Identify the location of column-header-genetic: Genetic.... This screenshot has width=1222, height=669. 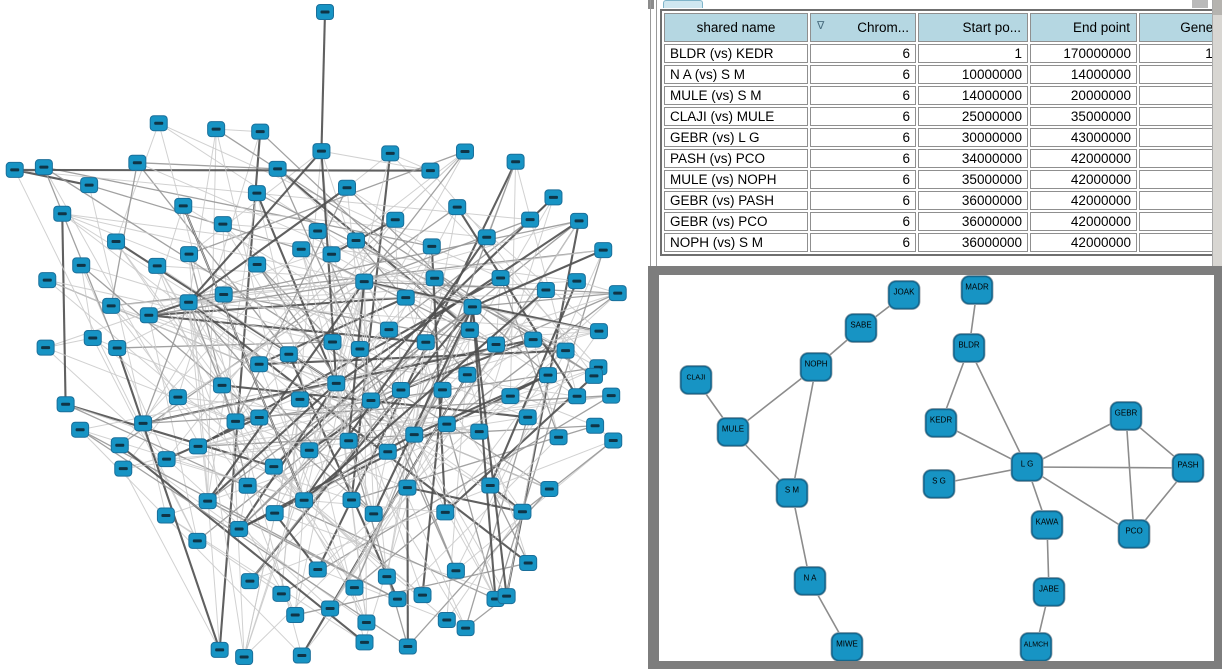
(1180, 27).